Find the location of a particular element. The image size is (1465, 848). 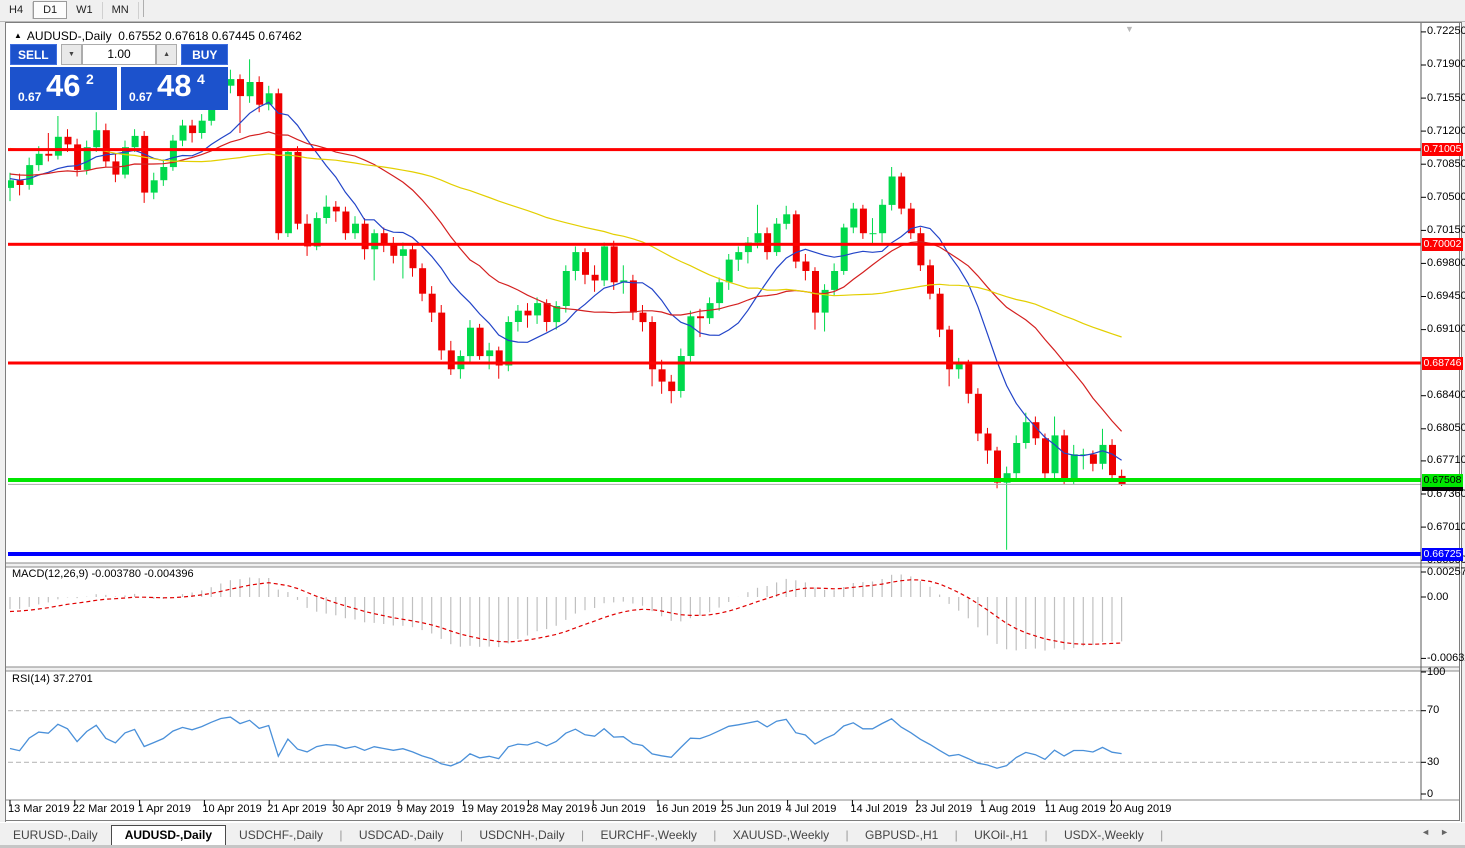

rsi-axis-label: 0 is located at coordinates (1430, 793).